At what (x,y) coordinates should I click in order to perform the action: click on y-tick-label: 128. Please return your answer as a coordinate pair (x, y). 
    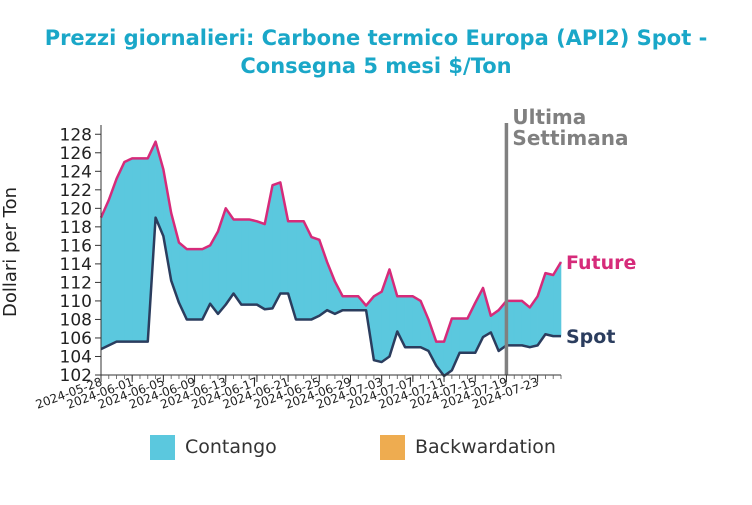
    Looking at the image, I should click on (76, 135).